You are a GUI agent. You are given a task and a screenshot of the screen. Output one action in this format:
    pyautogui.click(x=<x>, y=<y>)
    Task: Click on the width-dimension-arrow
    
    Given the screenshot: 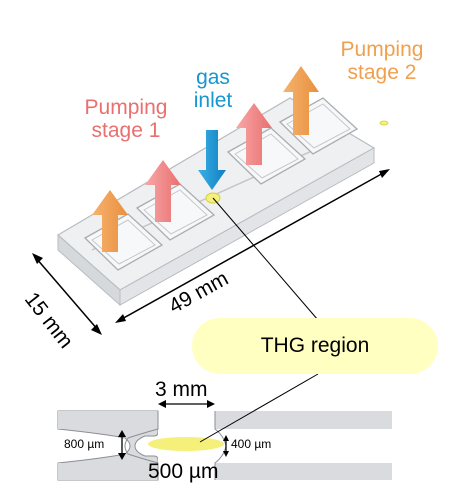 What is the action you would take?
    pyautogui.click(x=67, y=294)
    